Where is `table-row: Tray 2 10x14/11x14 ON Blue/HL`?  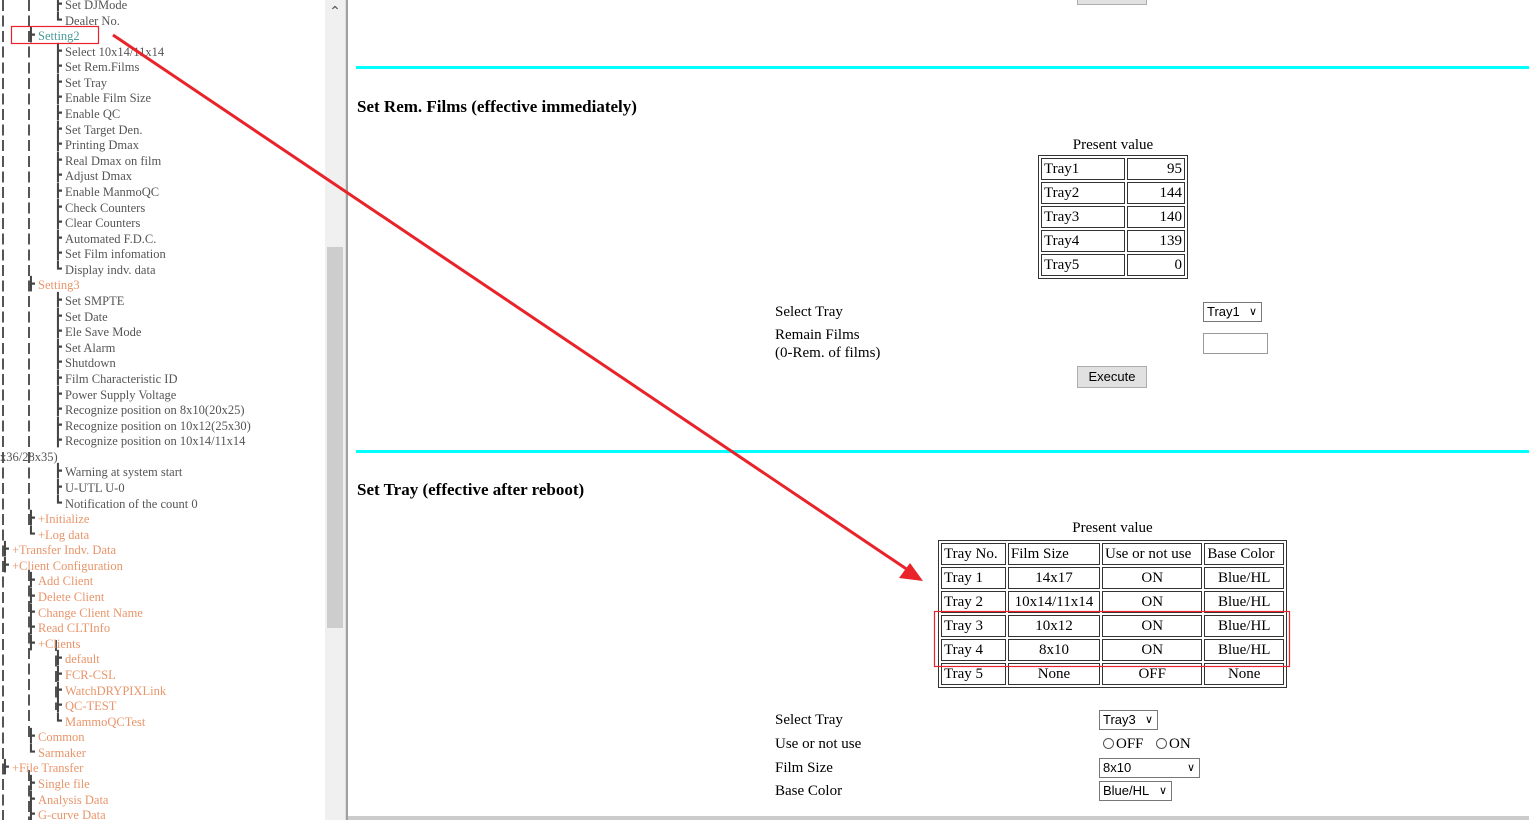 table-row: Tray 2 10x14/11x14 ON Blue/HL is located at coordinates (1112, 602).